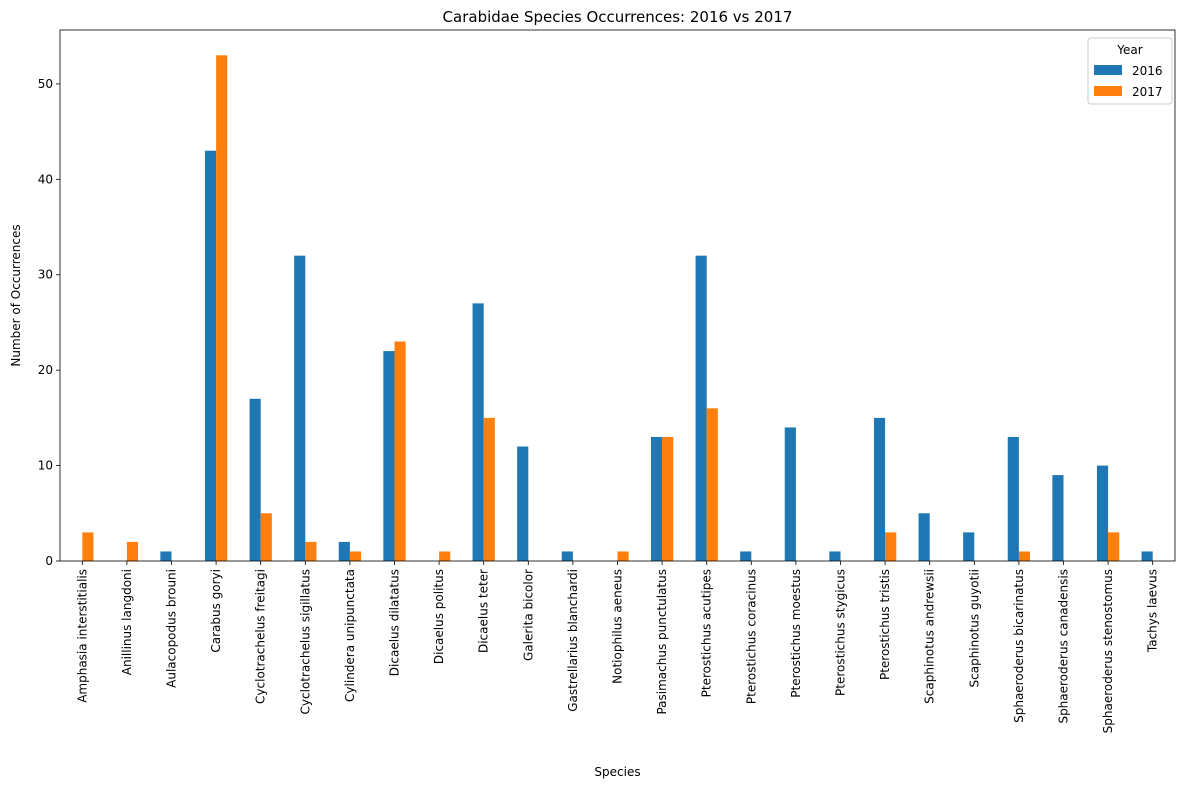 The image size is (1190, 790). Describe the element at coordinates (930, 636) in the screenshot. I see `x-tick-label-19: Scaphinotus andrewsii` at that location.